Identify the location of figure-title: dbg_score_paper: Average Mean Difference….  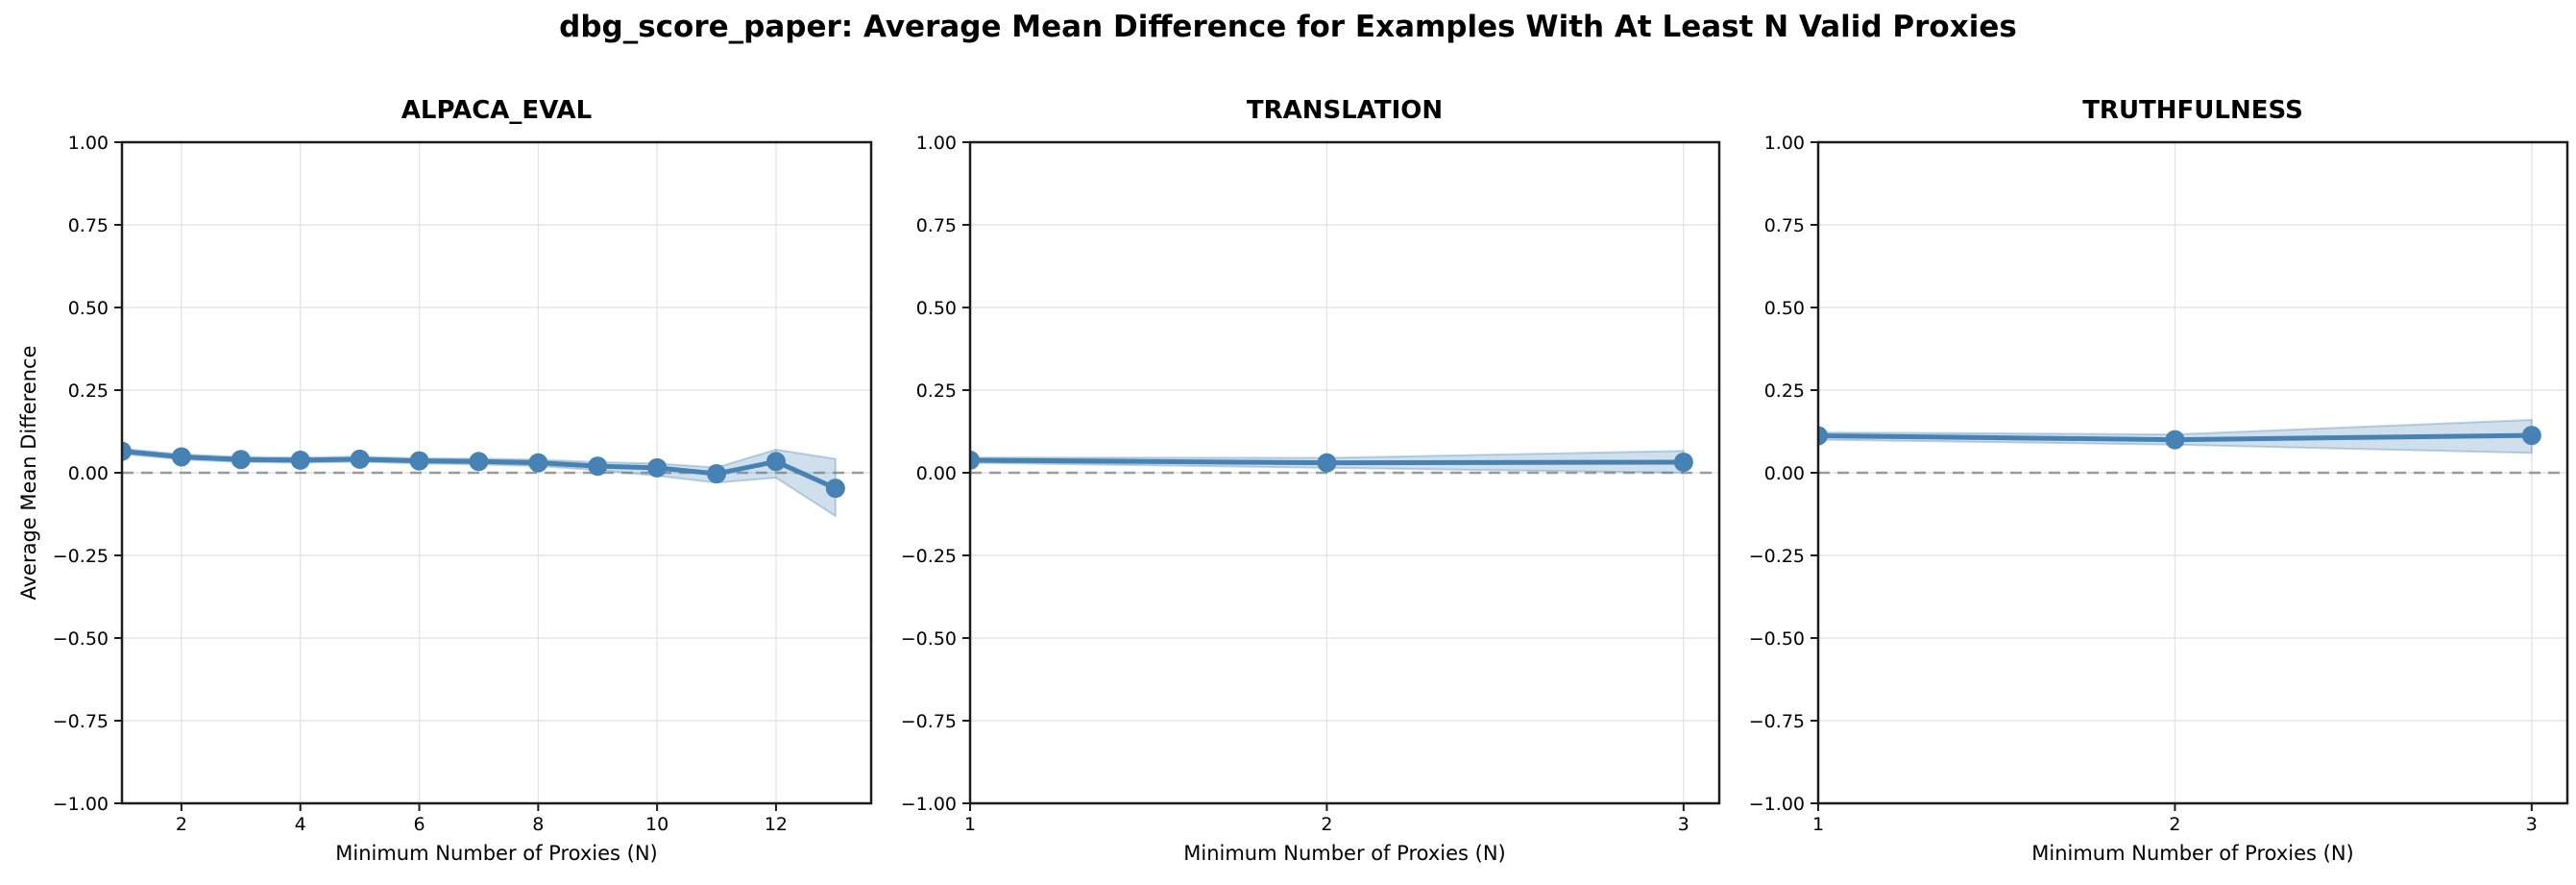
(1288, 27).